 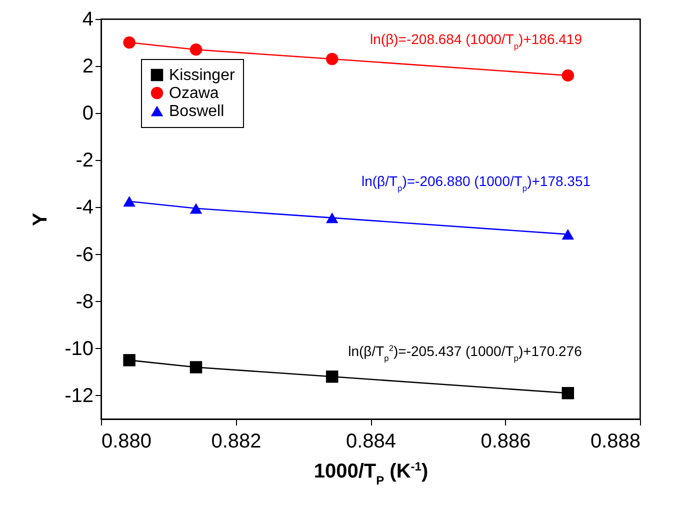 I want to click on y-axis-title: Y, so click(x=41, y=219).